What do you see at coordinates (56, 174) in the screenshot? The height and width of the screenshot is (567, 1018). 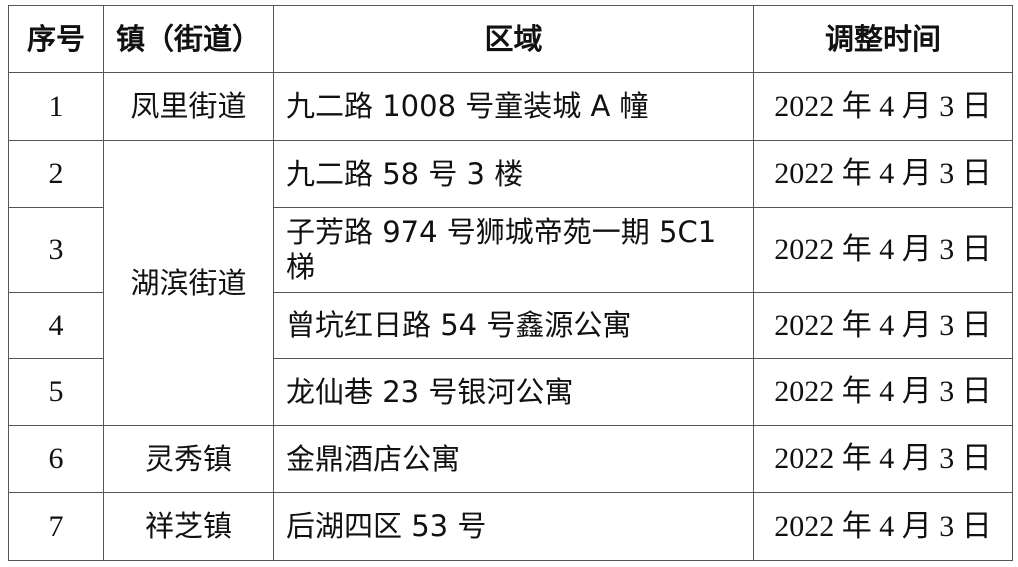 I see `row-no: 2` at bounding box center [56, 174].